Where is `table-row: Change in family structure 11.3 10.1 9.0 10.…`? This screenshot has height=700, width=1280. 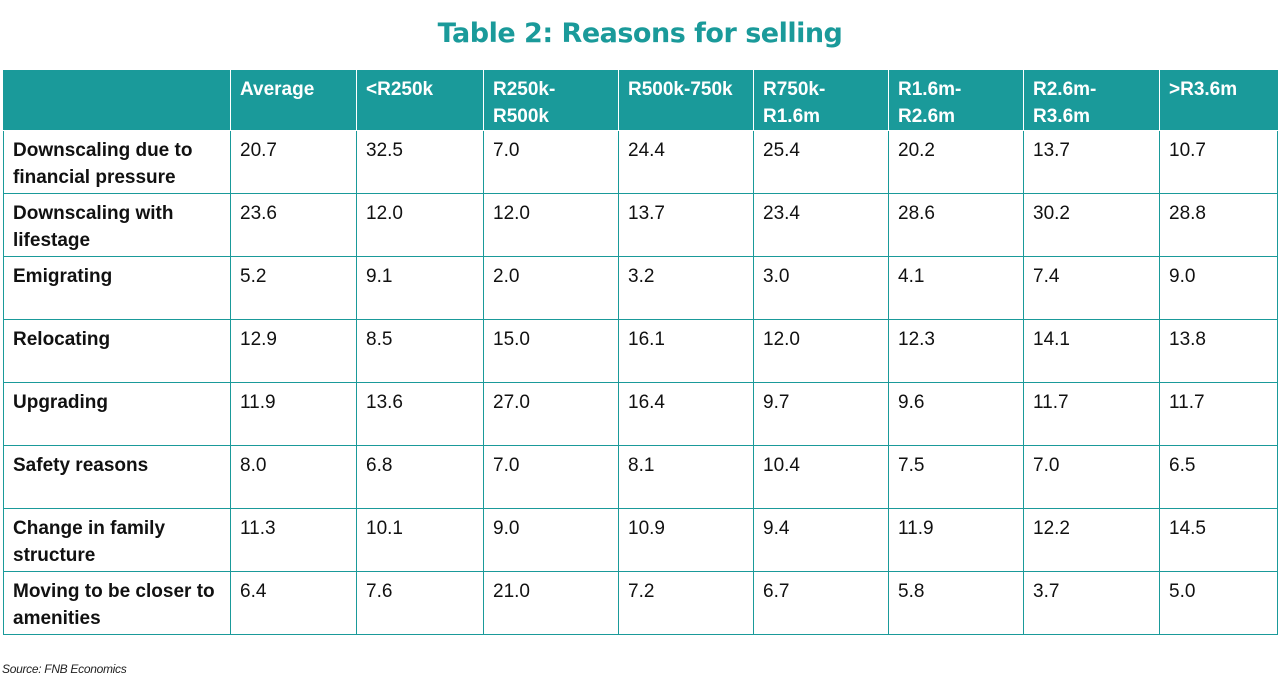
table-row: Change in family structure 11.3 10.1 9.0 10.… is located at coordinates (640, 540).